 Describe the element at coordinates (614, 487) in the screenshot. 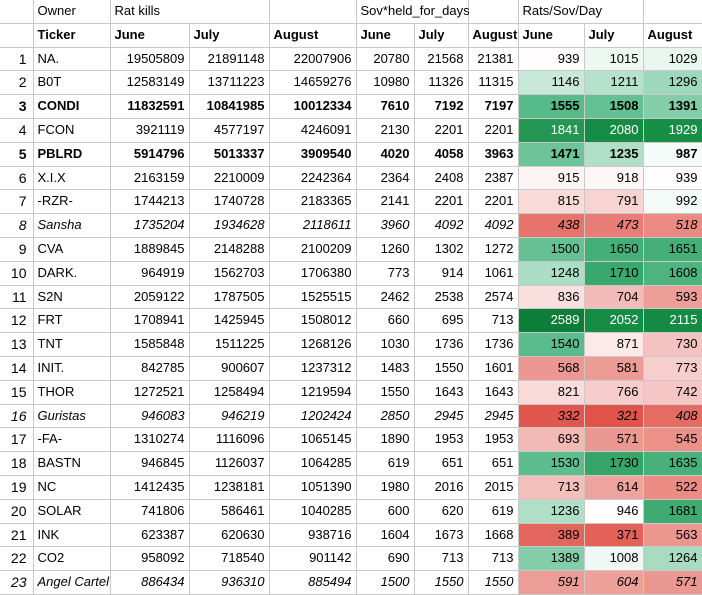

I see `rats-per-sov-cell: 614` at that location.